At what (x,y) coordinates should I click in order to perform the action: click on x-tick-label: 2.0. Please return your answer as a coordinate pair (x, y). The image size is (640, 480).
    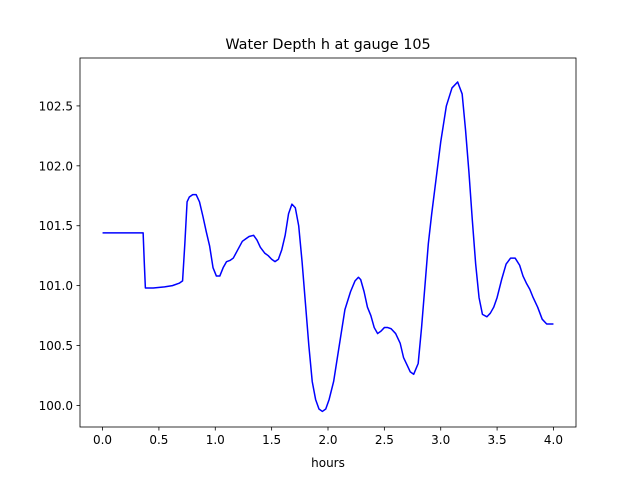
    Looking at the image, I should click on (327, 440).